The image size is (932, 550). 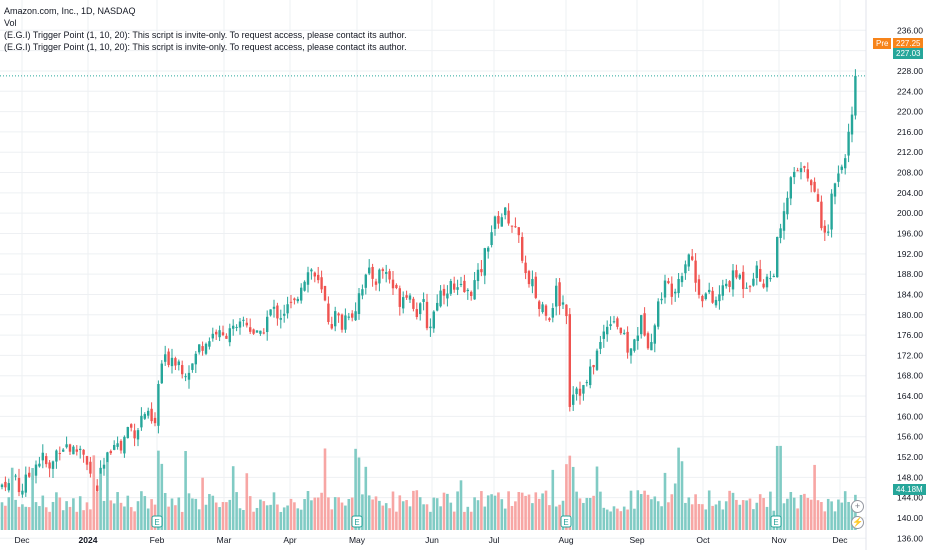 I want to click on x-tick-label: Dec, so click(x=840, y=540).